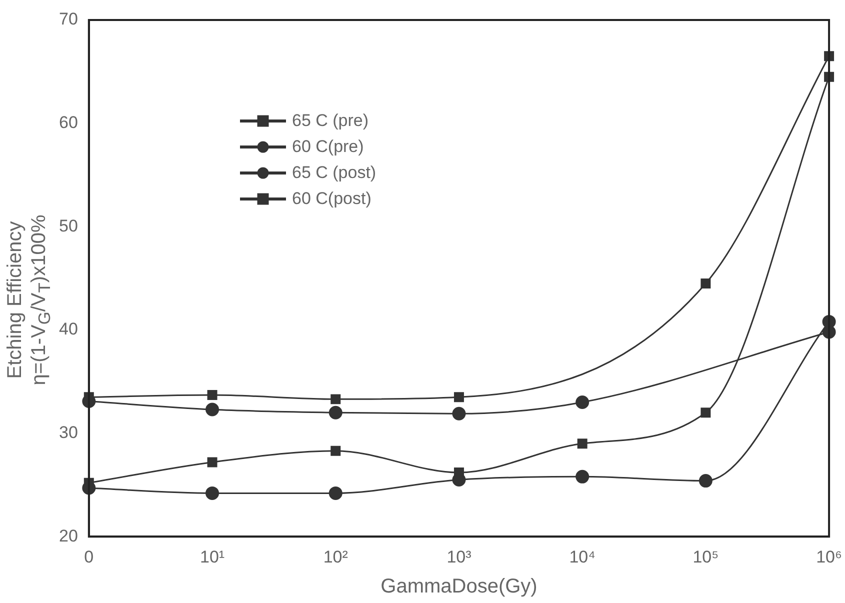  What do you see at coordinates (330, 121) in the screenshot?
I see `legend-label: 65 C (pre)` at bounding box center [330, 121].